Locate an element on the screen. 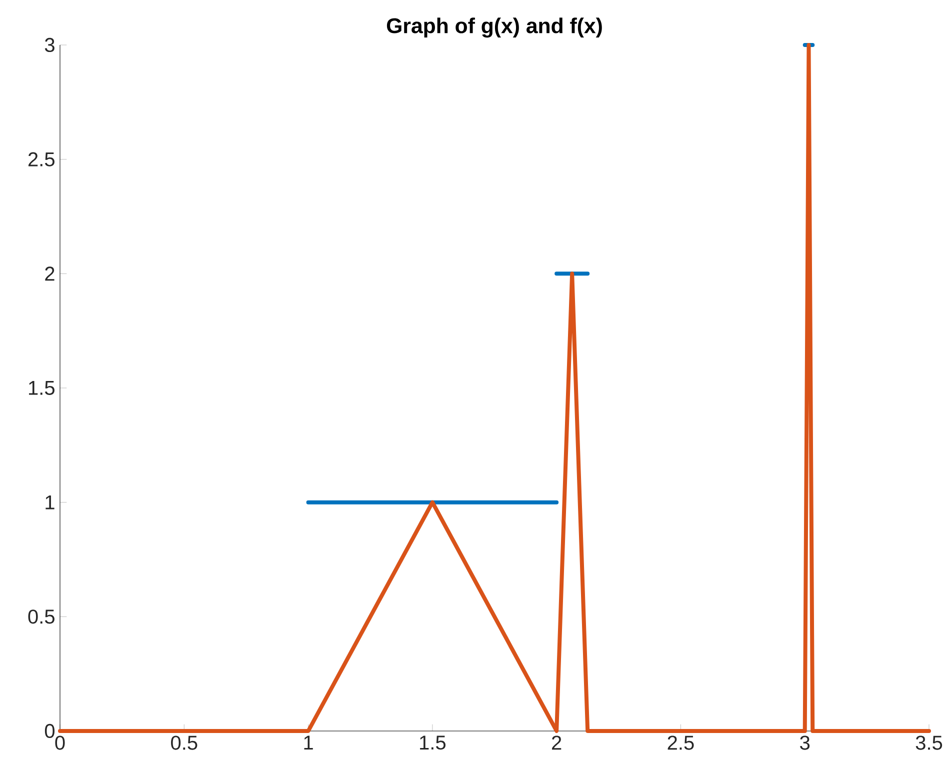 The height and width of the screenshot is (773, 947). x-tick-label: 2 is located at coordinates (557, 743).